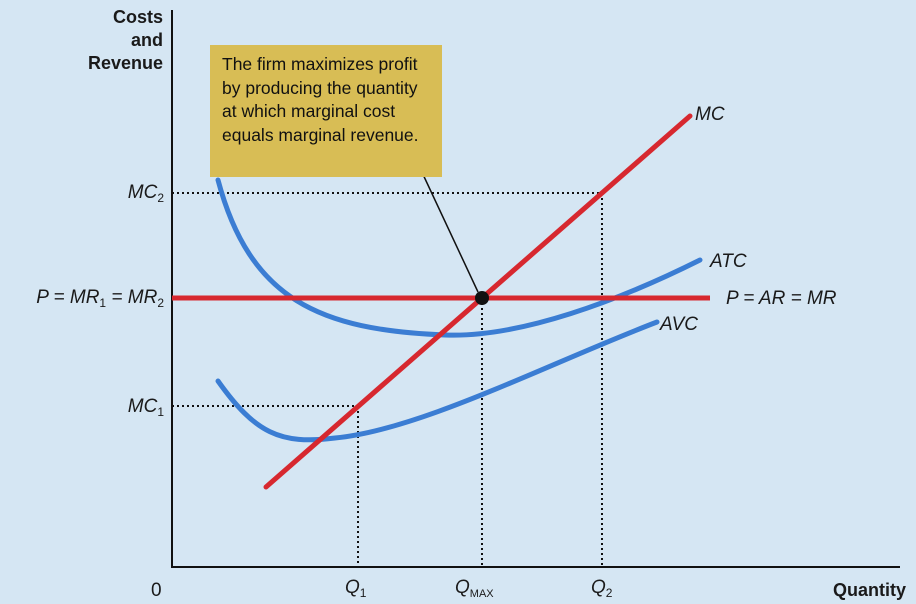 Image resolution: width=916 pixels, height=604 pixels. What do you see at coordinates (869, 590) in the screenshot?
I see `x-axis-title: Quantity` at bounding box center [869, 590].